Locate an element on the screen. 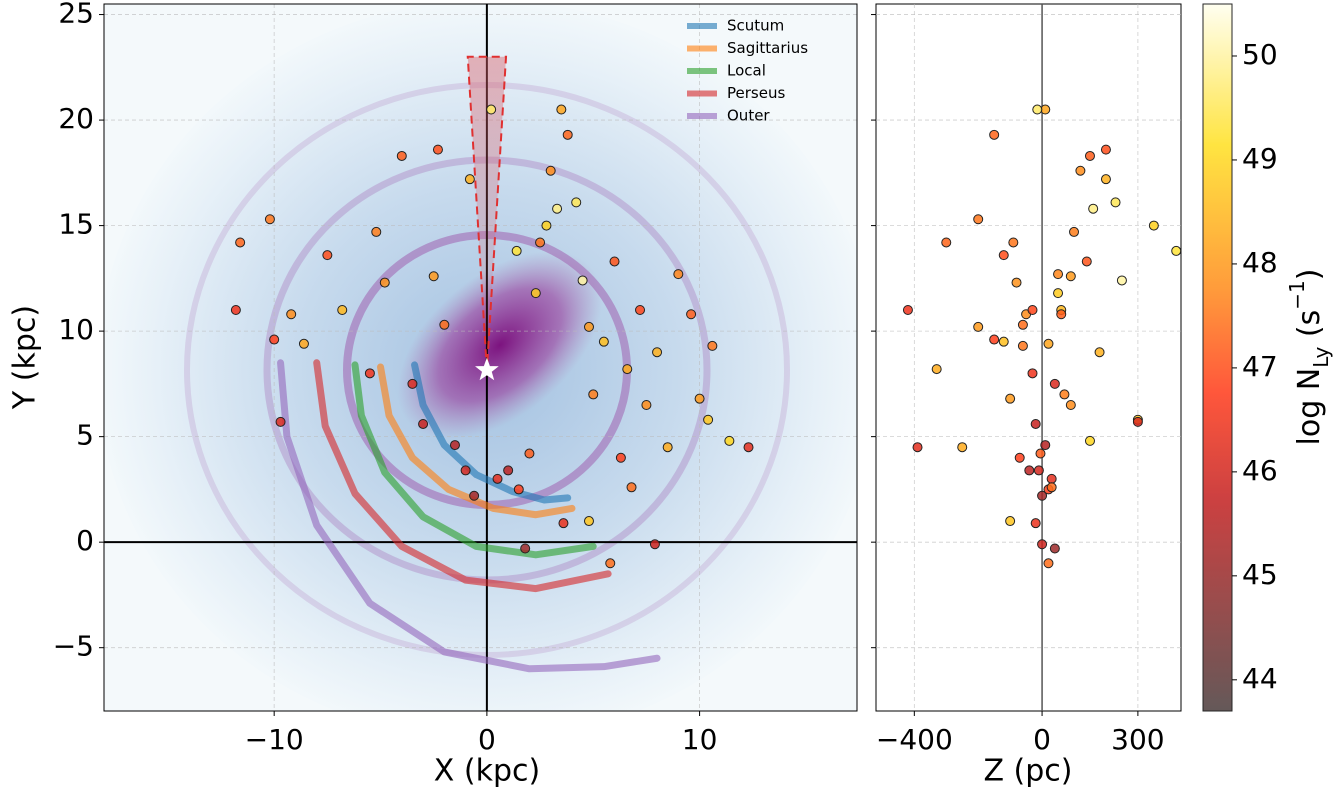  colorbar-label-main: log N is located at coordinates (1309, 407).